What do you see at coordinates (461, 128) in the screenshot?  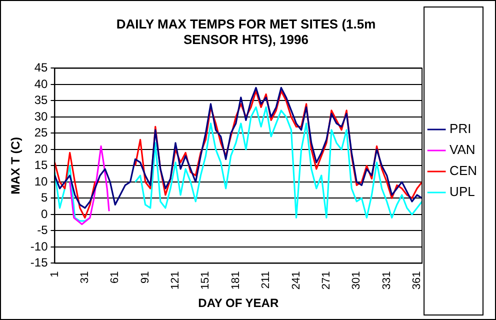 I see `legend-label: PRI` at bounding box center [461, 128].